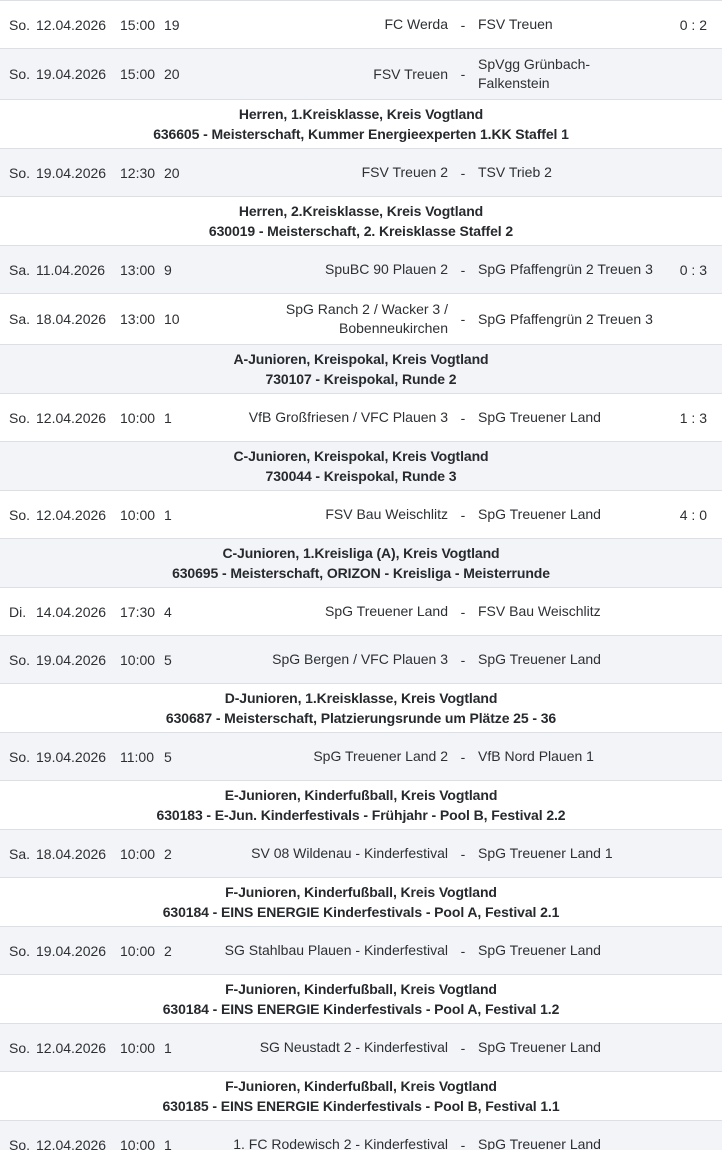  Describe the element at coordinates (172, 24) in the screenshot. I see `match-number: 19` at that location.